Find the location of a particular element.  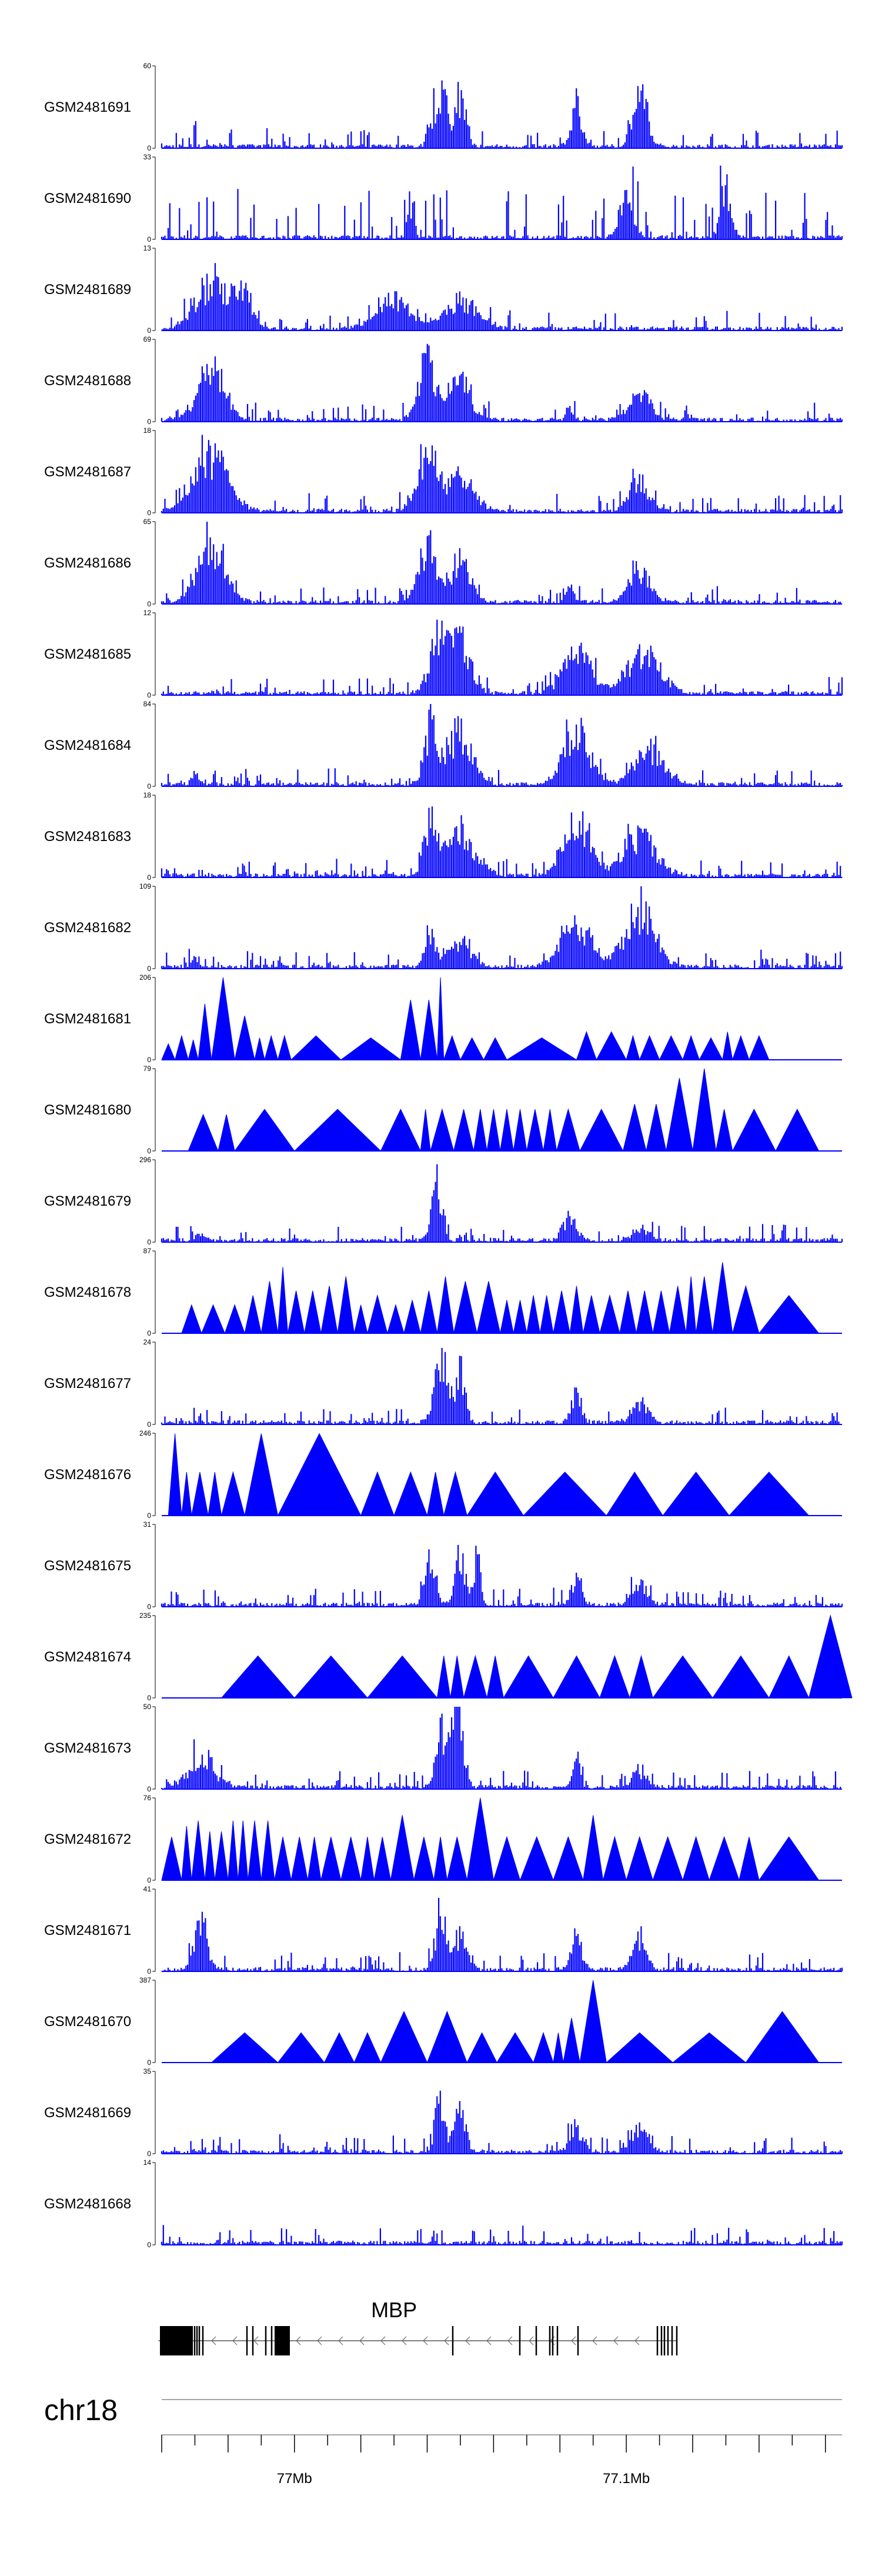

track-GSM2481680: GSM2481680 79 0 is located at coordinates (443, 1110).